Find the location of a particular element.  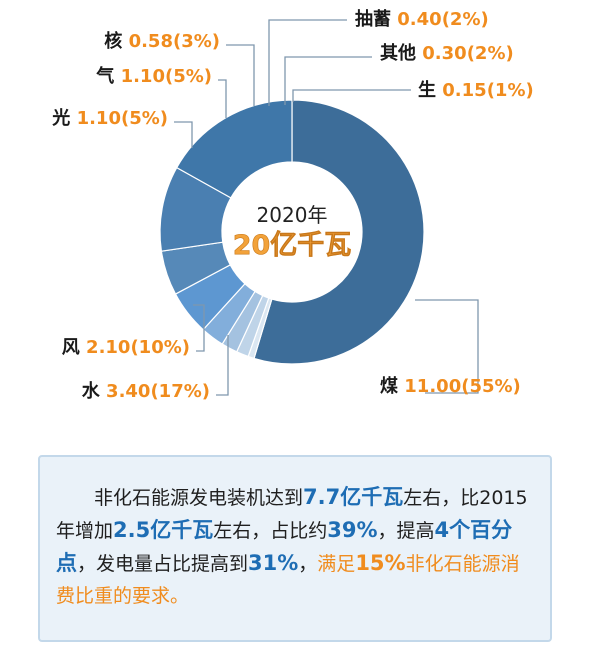

leader-line-抽蓄 is located at coordinates (307, 62).